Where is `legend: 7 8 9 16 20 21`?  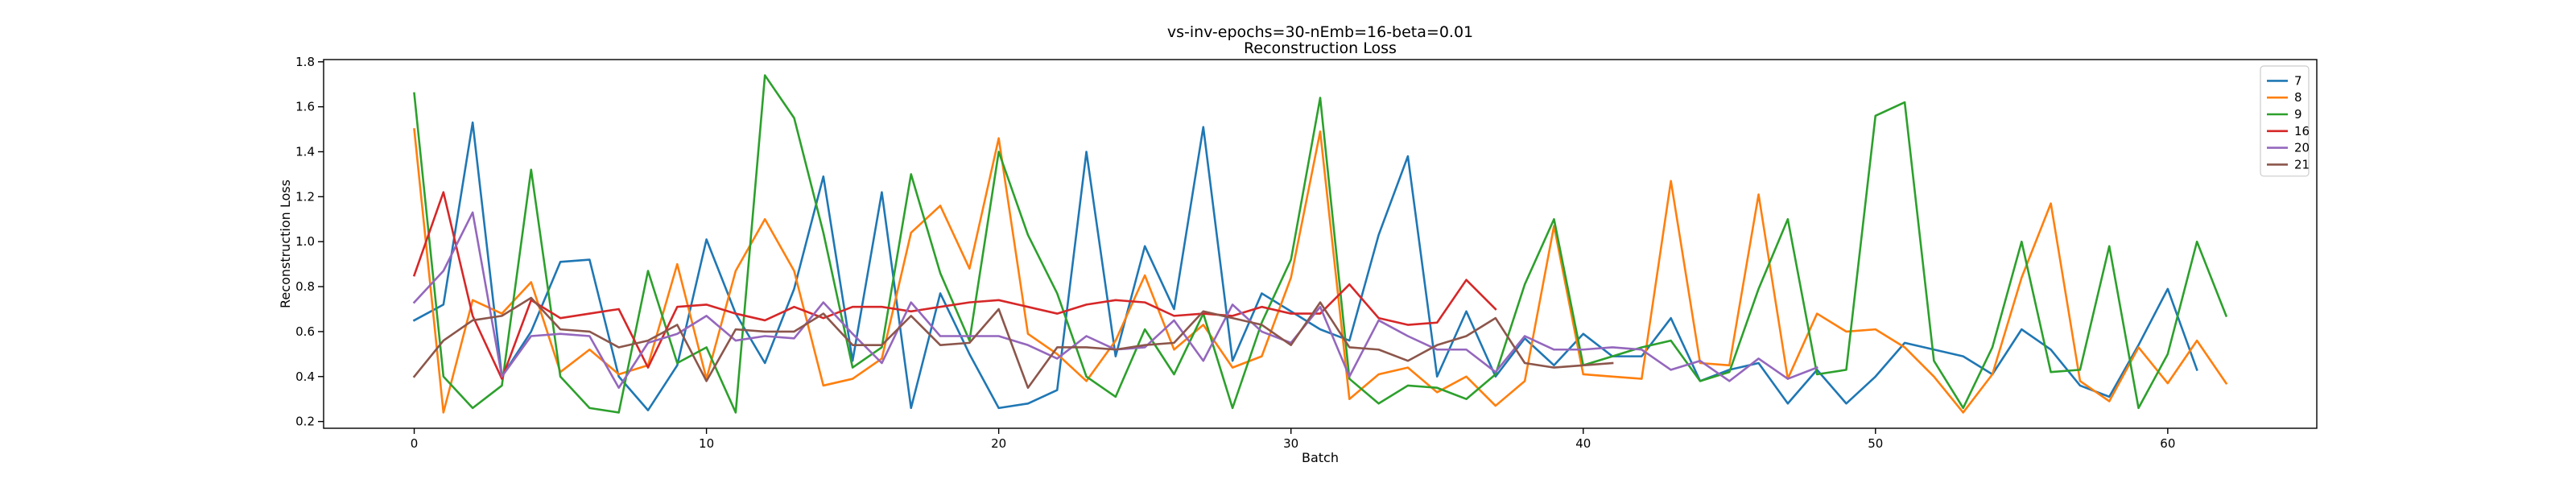 legend: 7 8 9 16 20 21 is located at coordinates (2285, 121).